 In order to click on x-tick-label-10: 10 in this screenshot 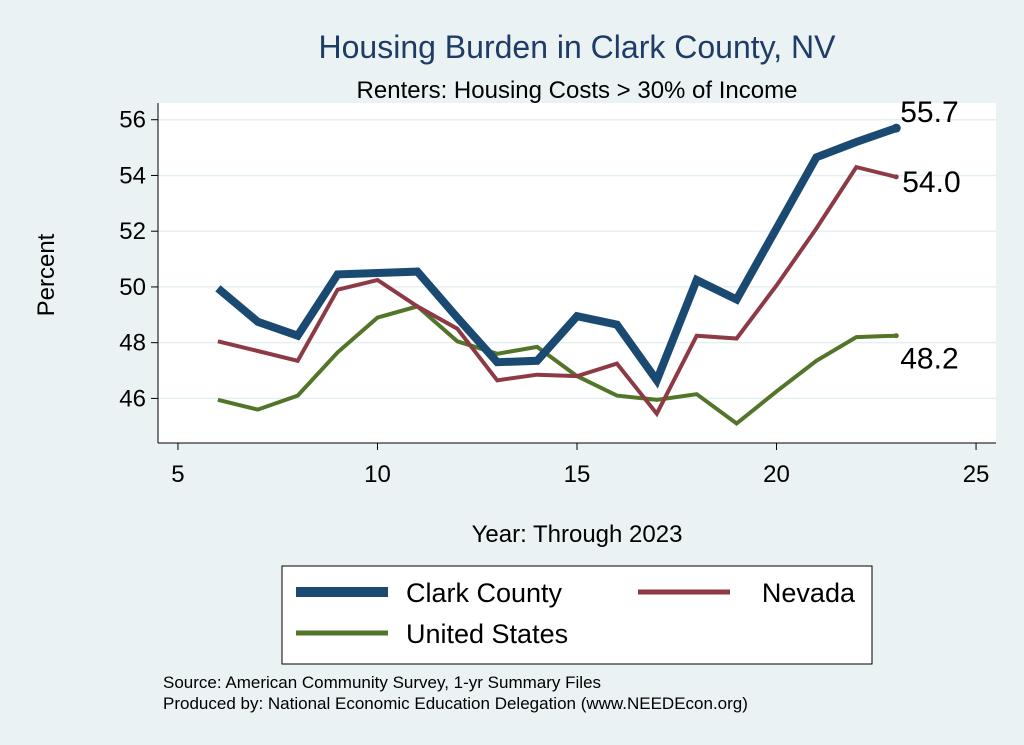, I will do `click(377, 474)`.